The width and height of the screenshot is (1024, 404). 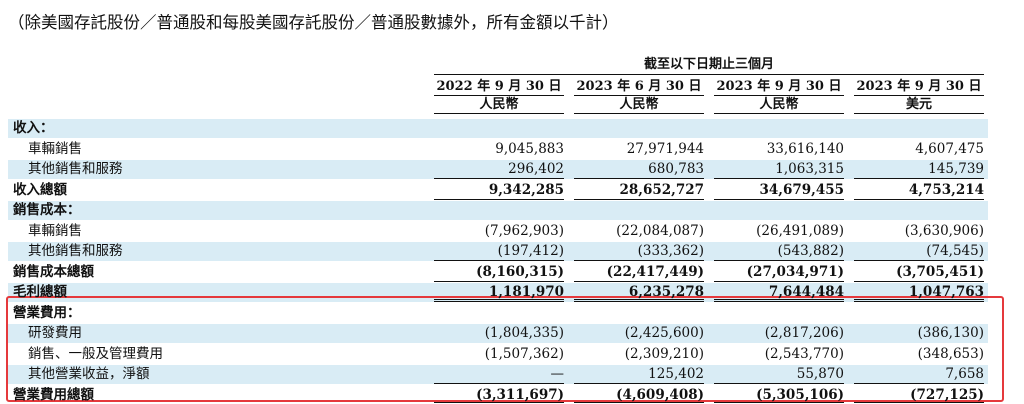 I want to click on row-label: 其他營業收益，淨額, so click(x=89, y=374).